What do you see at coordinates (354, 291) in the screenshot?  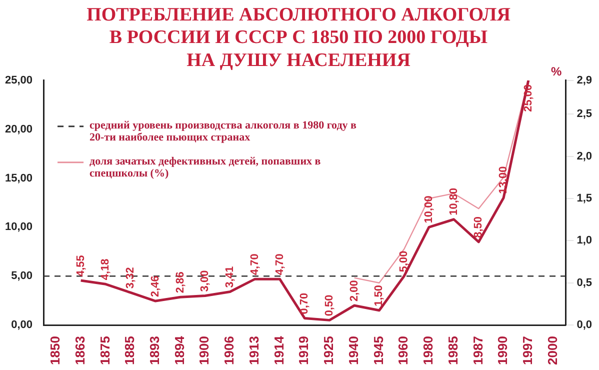 I see `data-label: 2,00` at bounding box center [354, 291].